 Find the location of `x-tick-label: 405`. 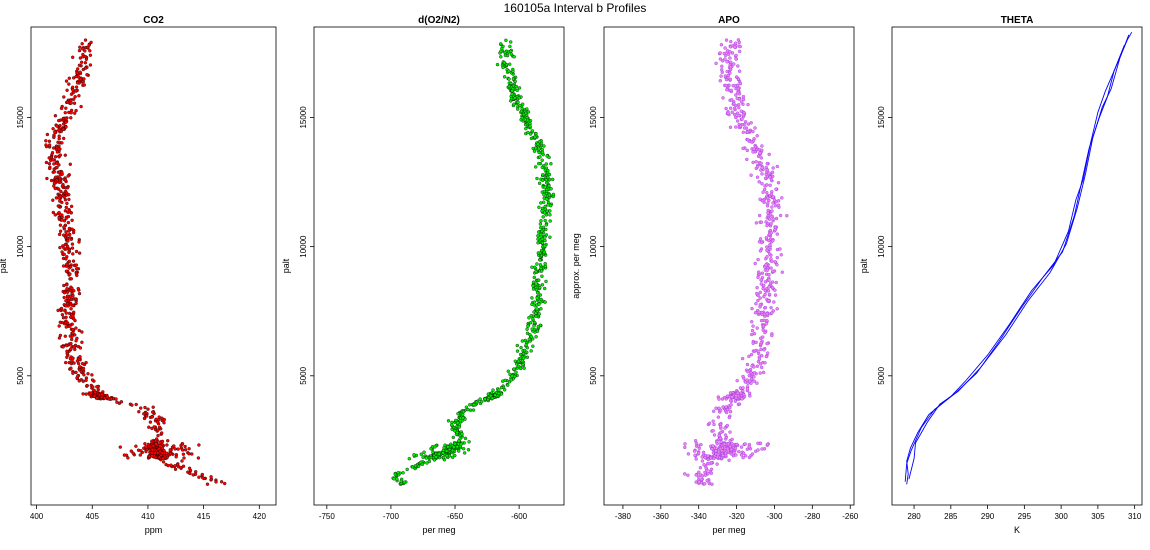

x-tick-label: 405 is located at coordinates (93, 516).